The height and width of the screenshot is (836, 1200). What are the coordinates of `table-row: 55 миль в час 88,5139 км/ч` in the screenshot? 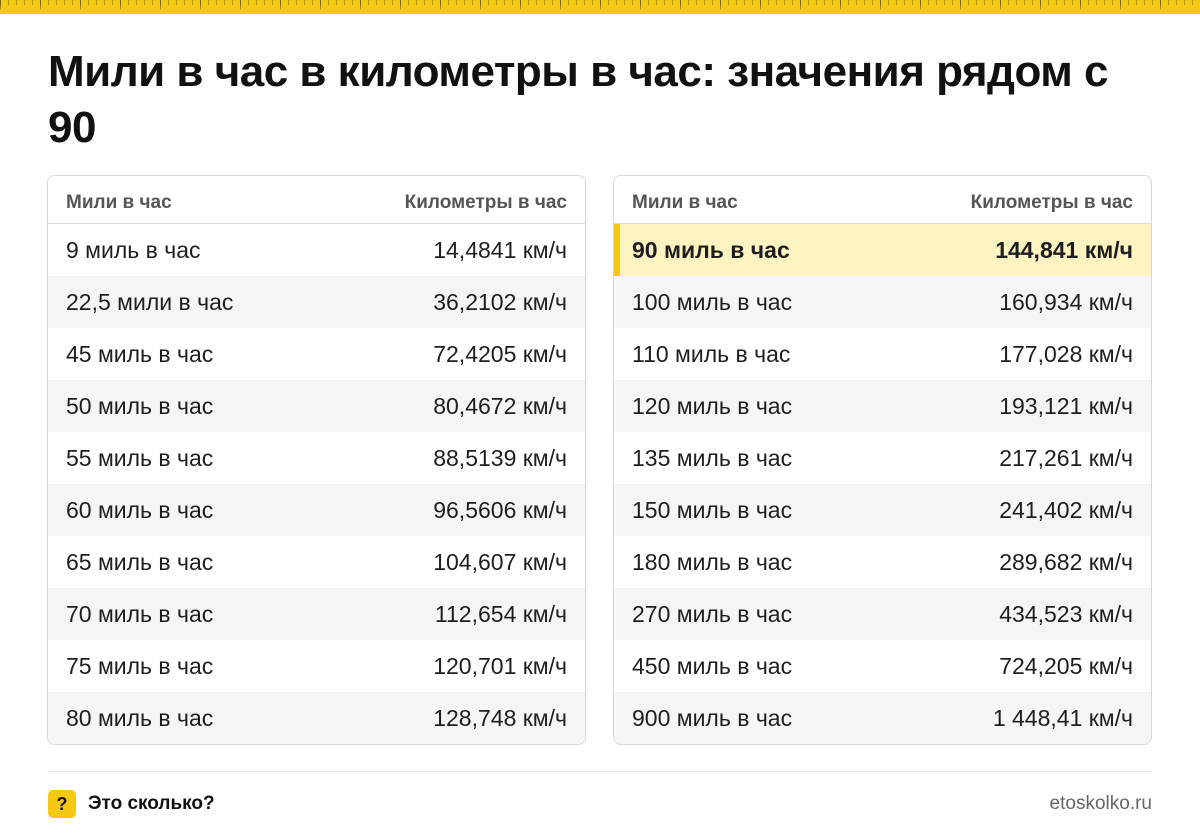 It's located at (316, 458).